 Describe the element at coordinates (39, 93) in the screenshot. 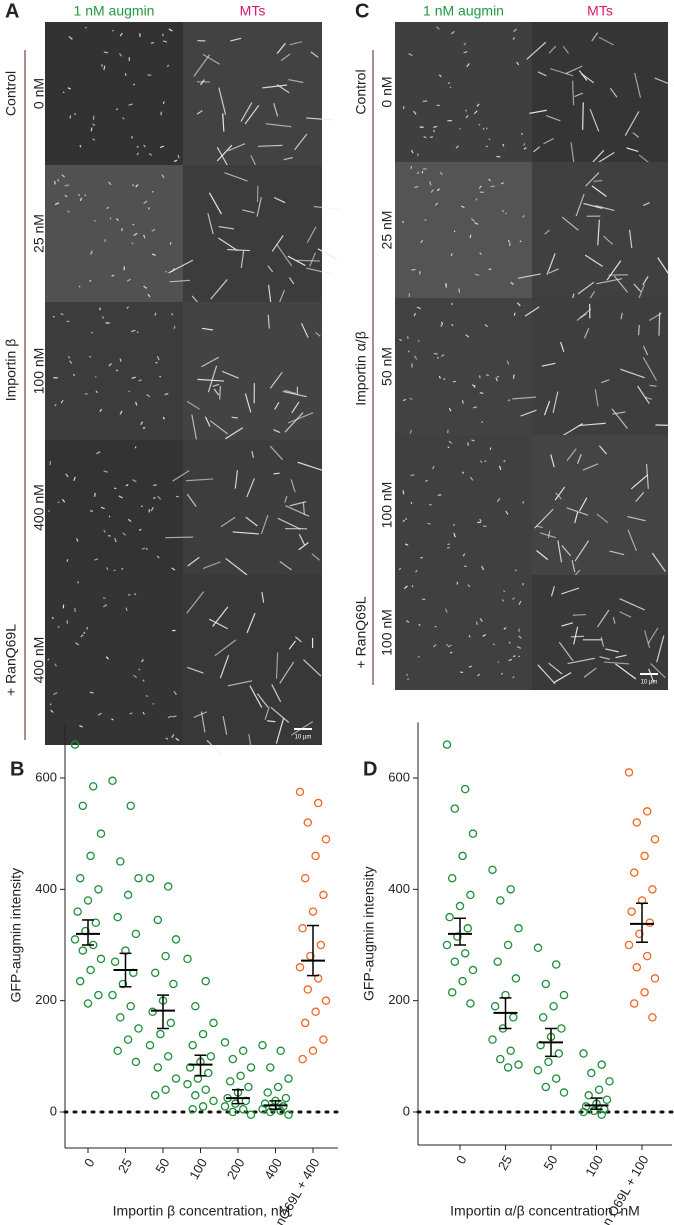

I see `row-label: 0 nM` at that location.